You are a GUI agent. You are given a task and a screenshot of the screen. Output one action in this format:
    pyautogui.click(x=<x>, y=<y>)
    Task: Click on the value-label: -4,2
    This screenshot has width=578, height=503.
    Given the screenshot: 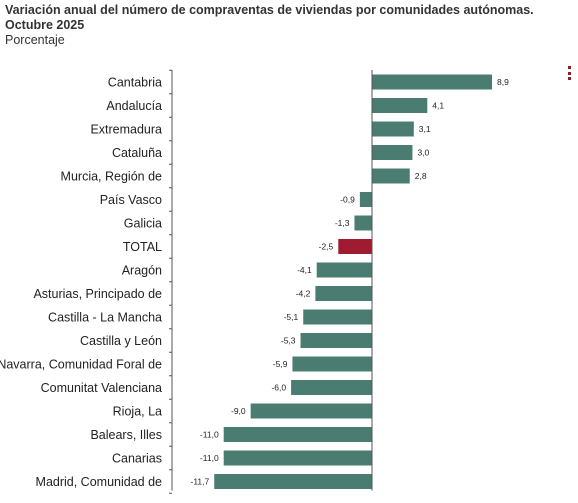 What is the action you would take?
    pyautogui.click(x=303, y=294)
    